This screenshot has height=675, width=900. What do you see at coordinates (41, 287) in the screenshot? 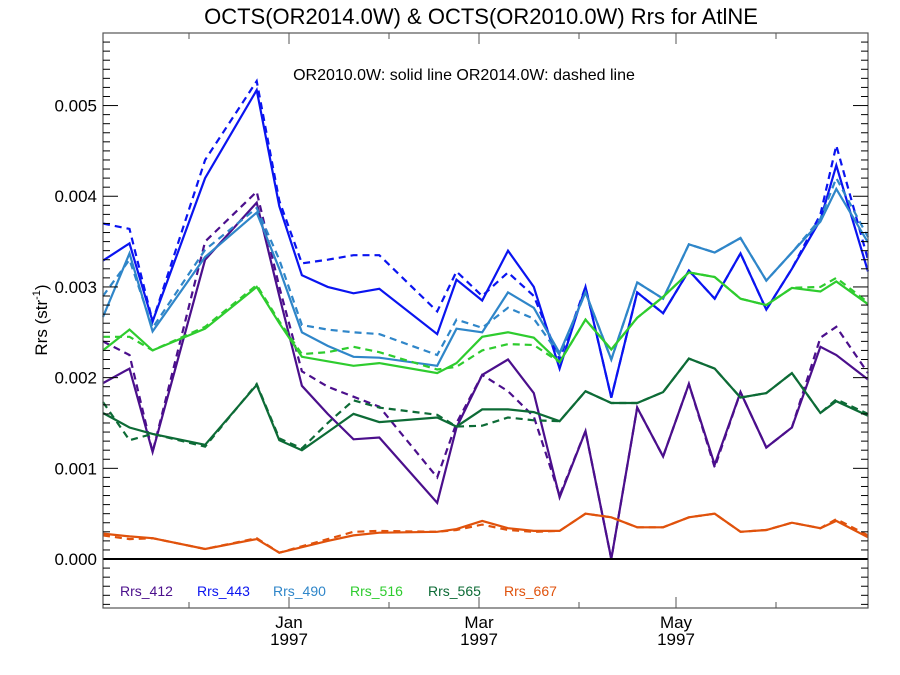
I see `y-axis-label-close: )` at bounding box center [41, 287].